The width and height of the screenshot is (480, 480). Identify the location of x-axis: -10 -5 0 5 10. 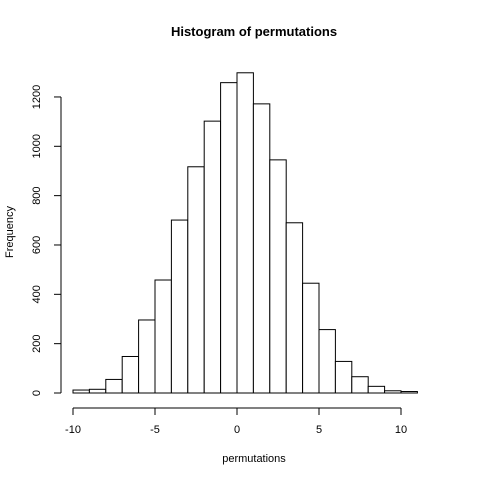
(236, 421).